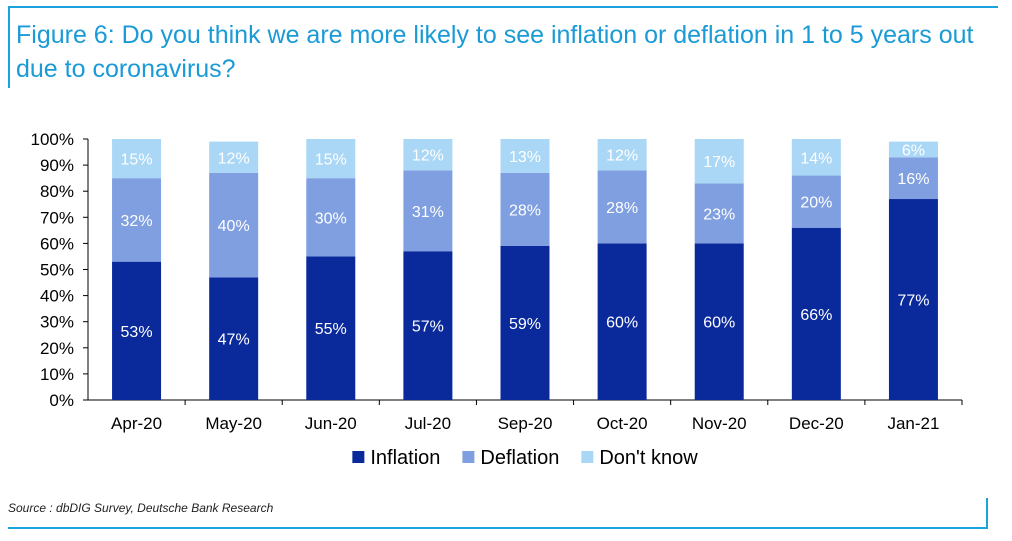 The image size is (1012, 541). What do you see at coordinates (405, 458) in the screenshot?
I see `legend-label: Inflation` at bounding box center [405, 458].